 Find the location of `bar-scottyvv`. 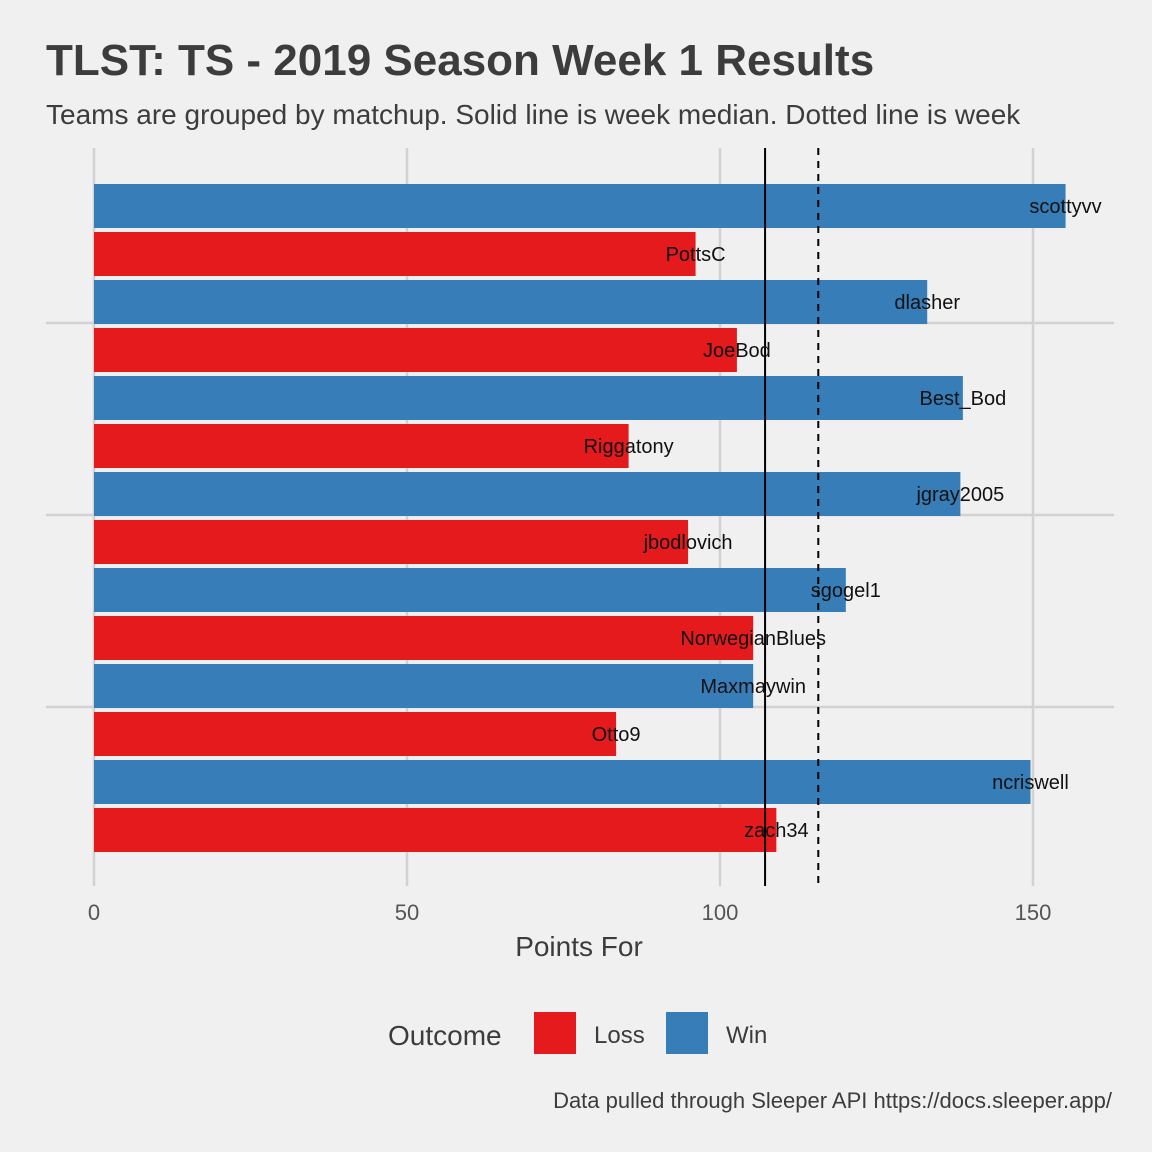

bar-scottyvv is located at coordinates (580, 206).